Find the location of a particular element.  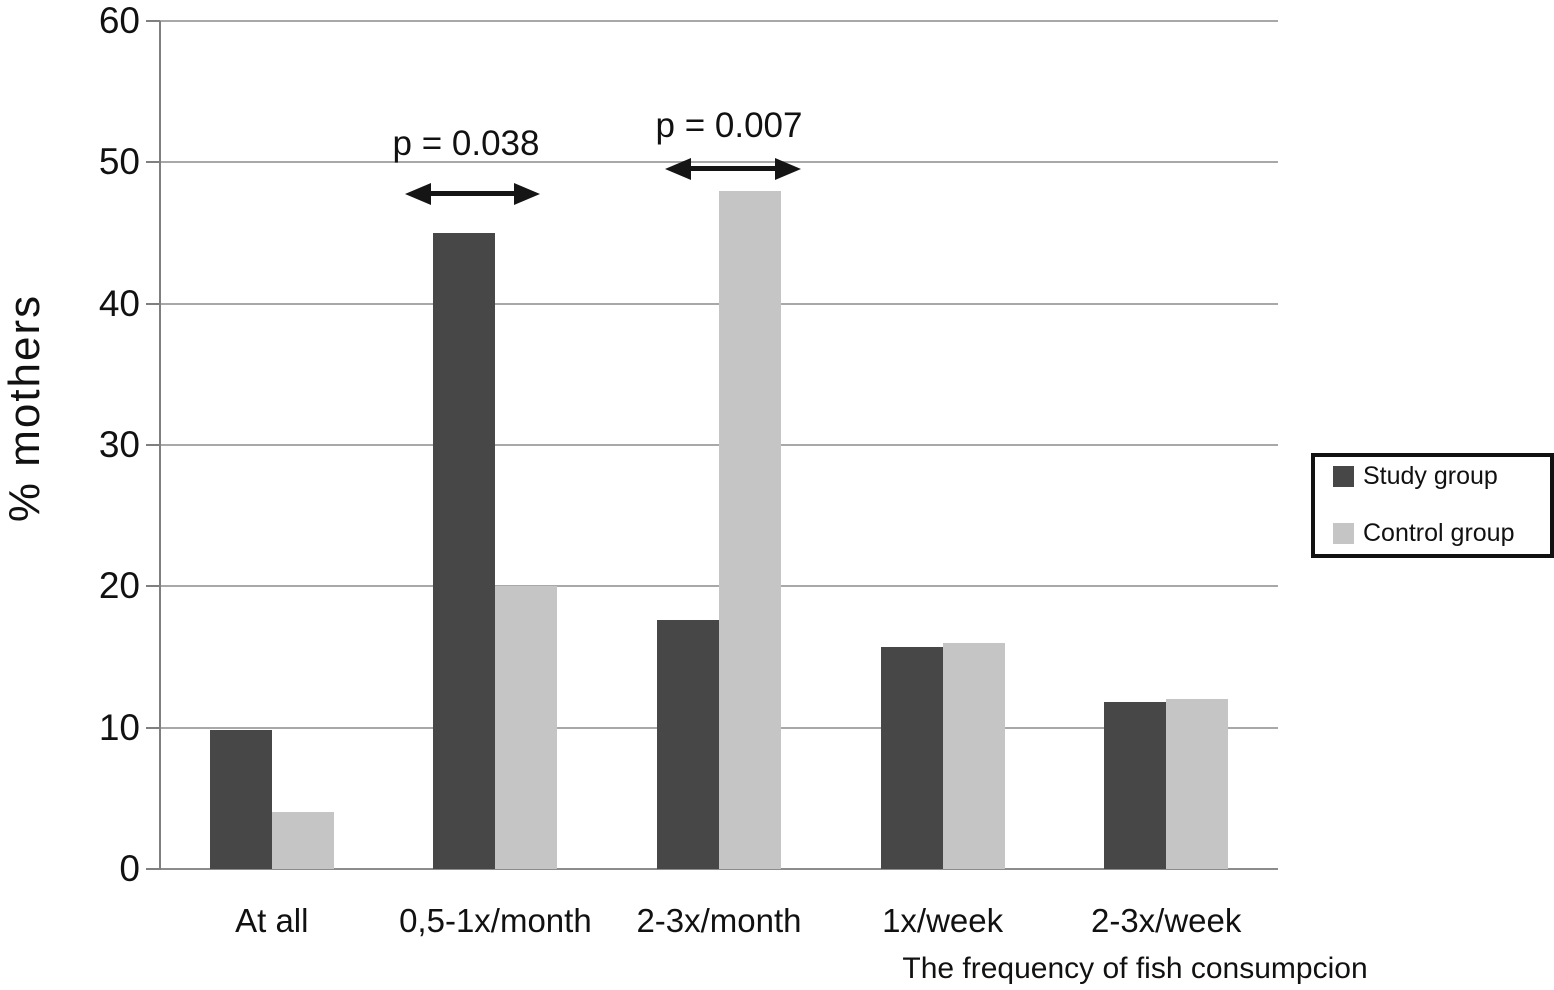

p-value-annotation-1: p = 0.038 is located at coordinates (466, 143).